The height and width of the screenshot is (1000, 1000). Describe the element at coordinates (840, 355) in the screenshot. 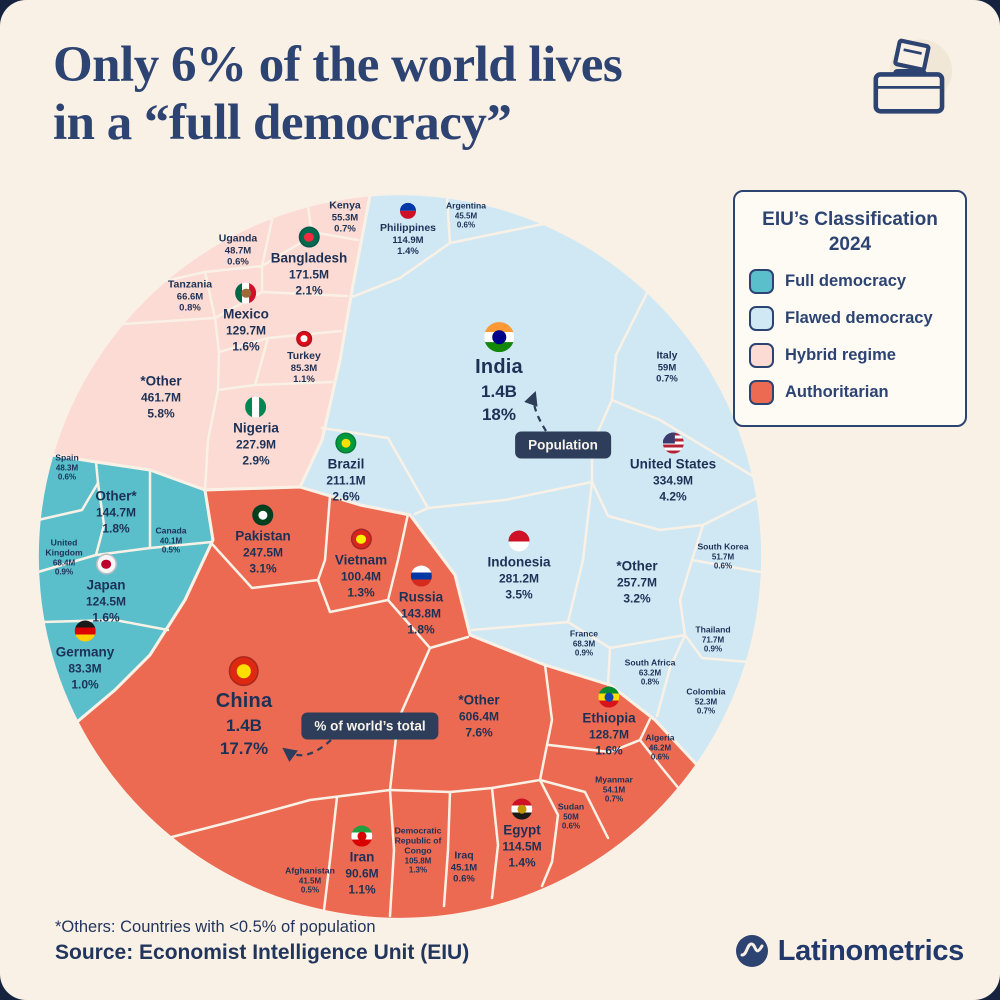

I see `legend-label: Hybrid regime` at that location.